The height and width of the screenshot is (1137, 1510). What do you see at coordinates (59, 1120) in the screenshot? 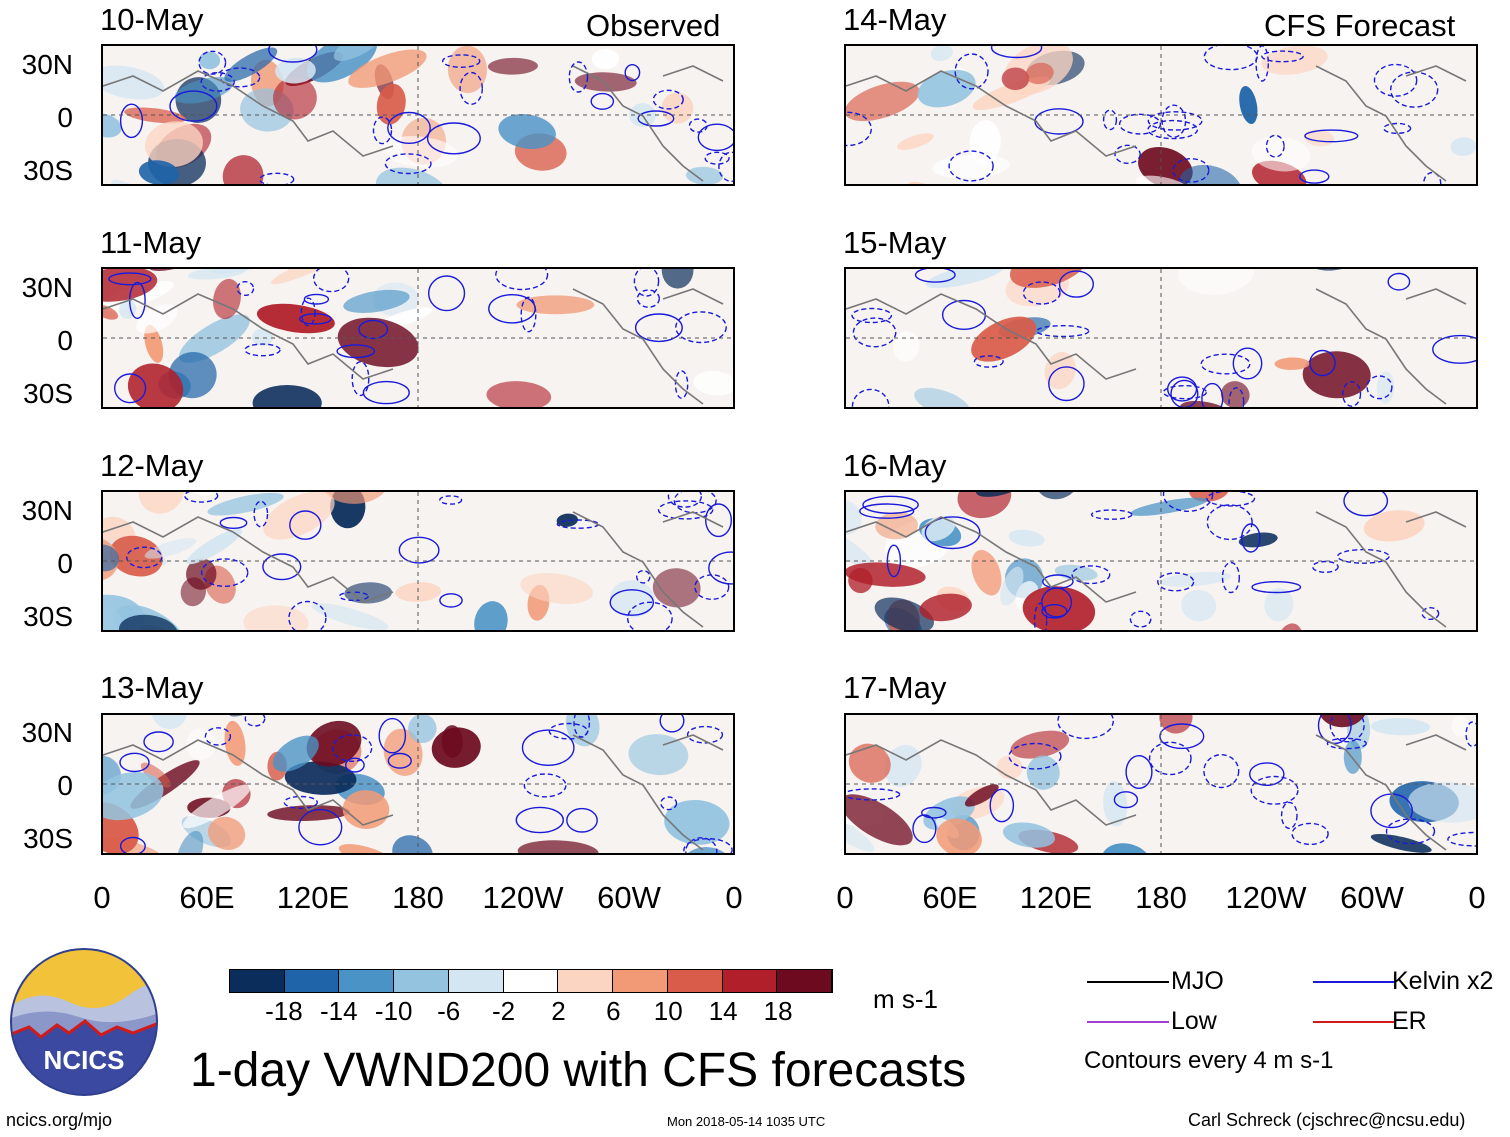
I see `footer-url: ncics.org/mjo` at bounding box center [59, 1120].